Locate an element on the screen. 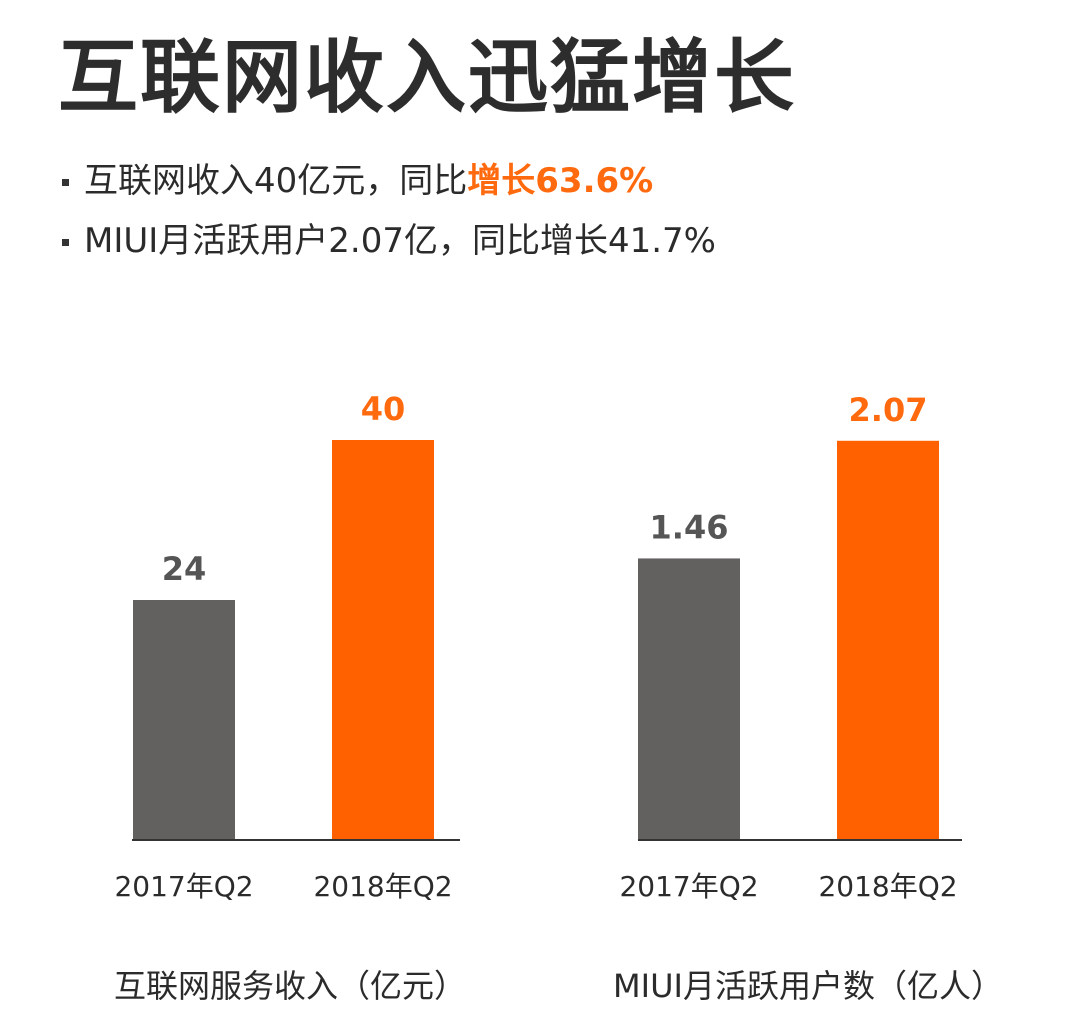 The image size is (1080, 1021). data-label-1-2: 40 is located at coordinates (383, 409).